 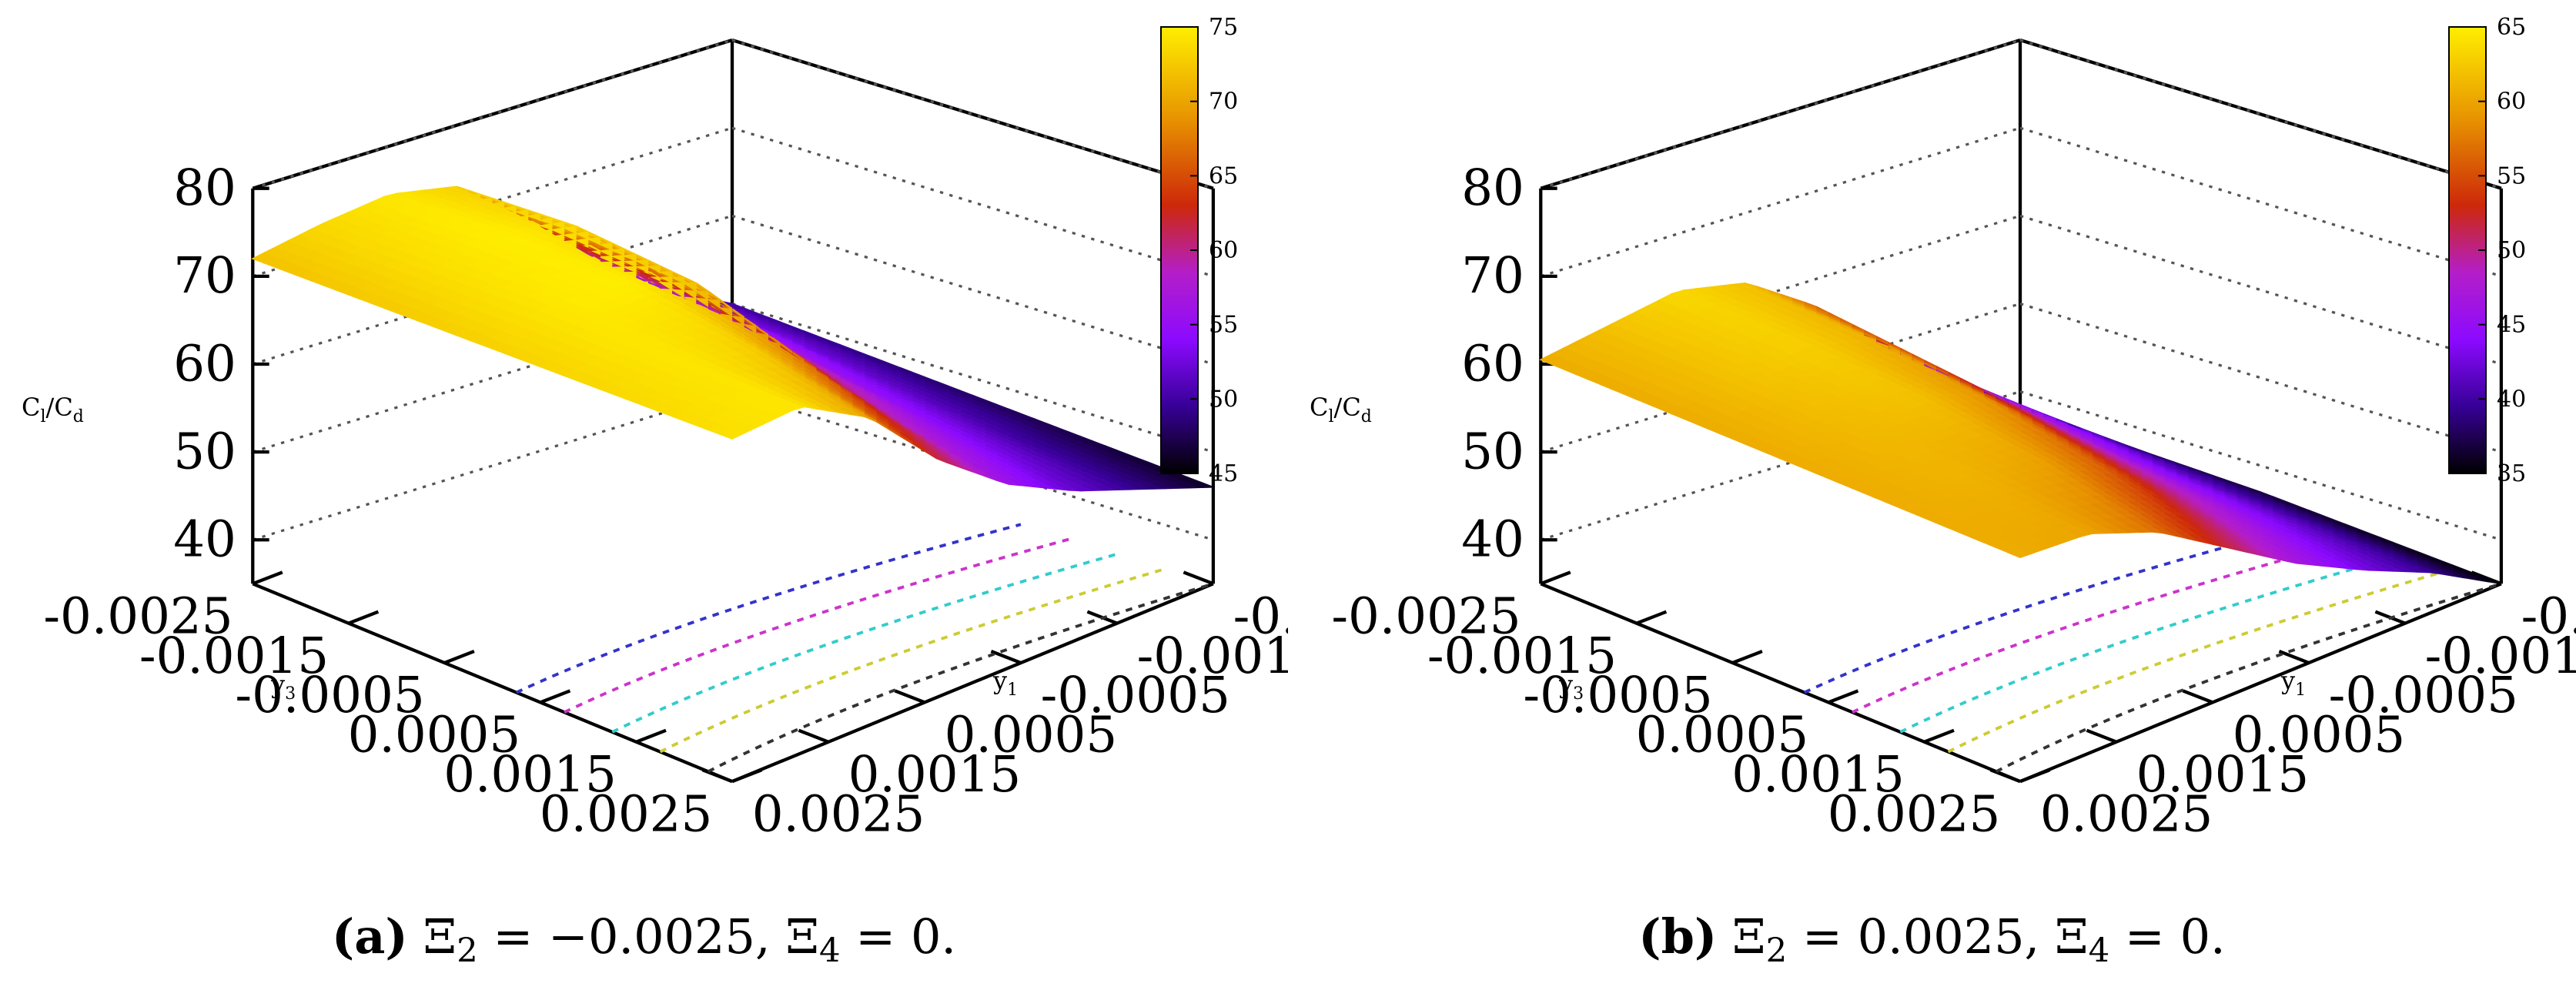 What do you see at coordinates (1223, 325) in the screenshot?
I see `colorbar-tick-label: 55` at bounding box center [1223, 325].